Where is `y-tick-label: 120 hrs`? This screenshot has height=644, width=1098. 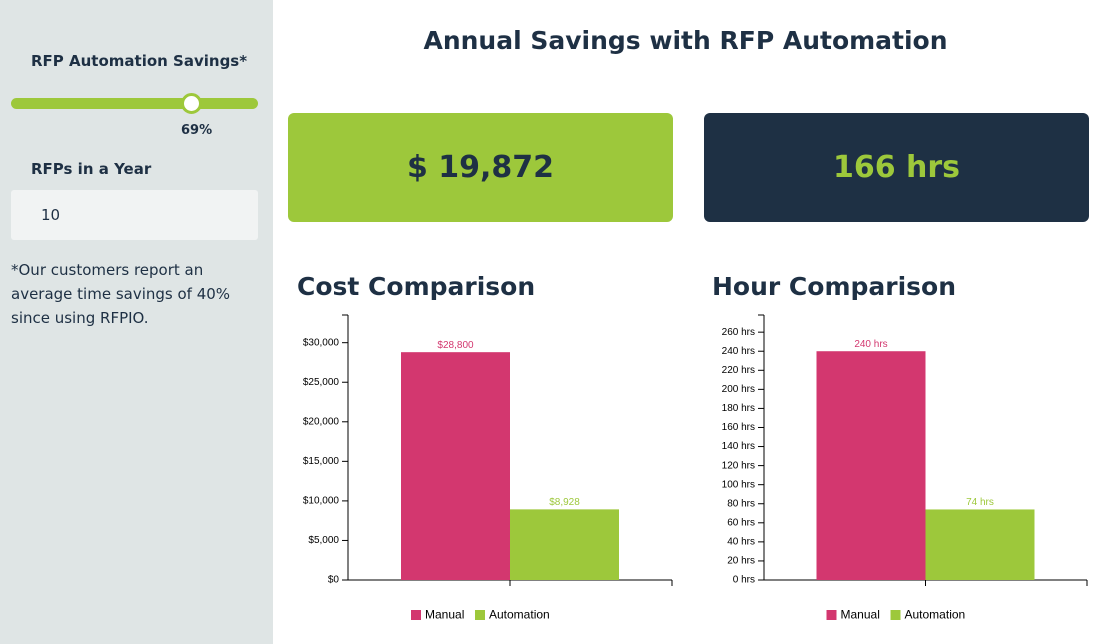 y-tick-label: 120 hrs is located at coordinates (738, 465).